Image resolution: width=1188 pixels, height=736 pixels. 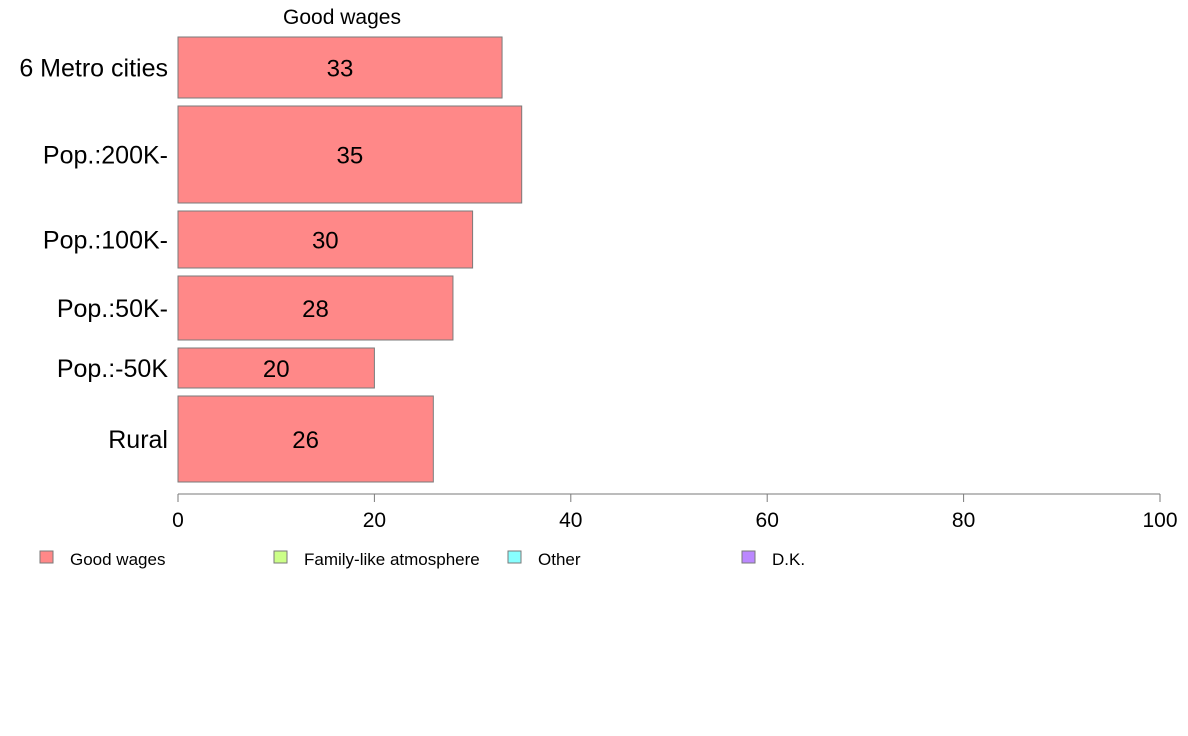 I want to click on x-tick-label-3: 60, so click(x=767, y=520).